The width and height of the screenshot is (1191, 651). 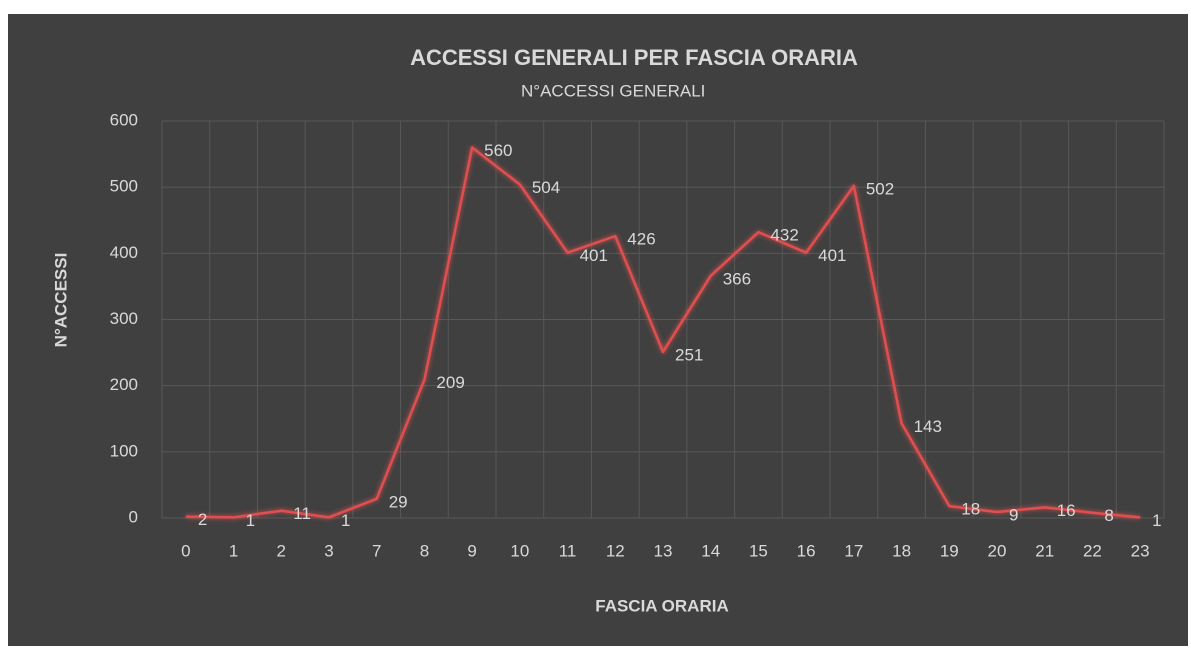 What do you see at coordinates (710, 550) in the screenshot?
I see `x-tick-label: 14` at bounding box center [710, 550].